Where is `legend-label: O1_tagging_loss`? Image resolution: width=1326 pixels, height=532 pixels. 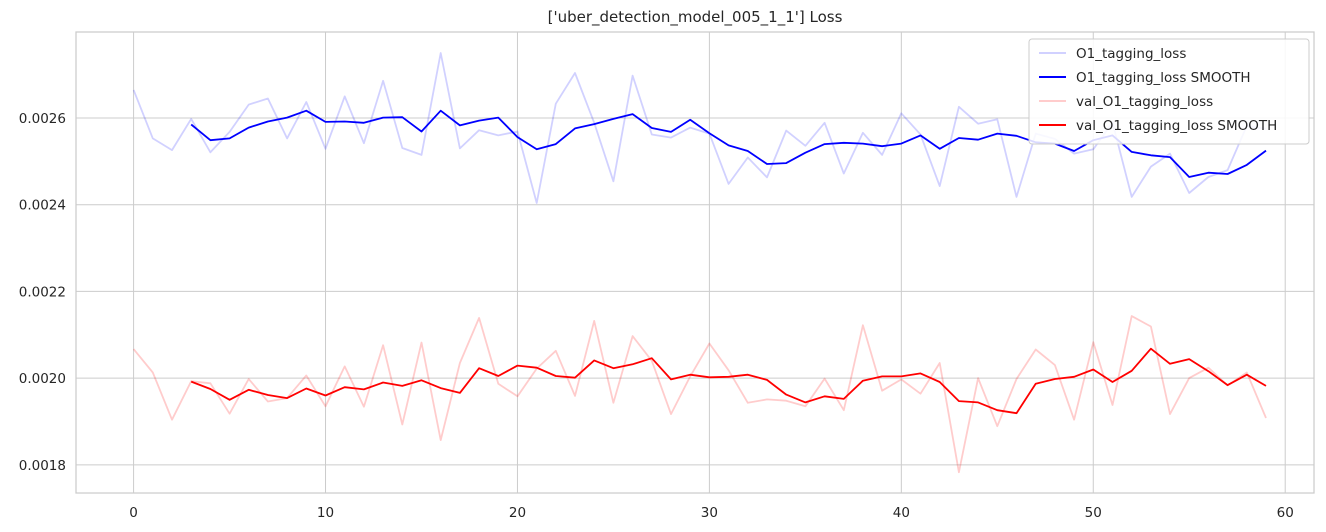 legend-label: O1_tagging_loss is located at coordinates (1131, 54).